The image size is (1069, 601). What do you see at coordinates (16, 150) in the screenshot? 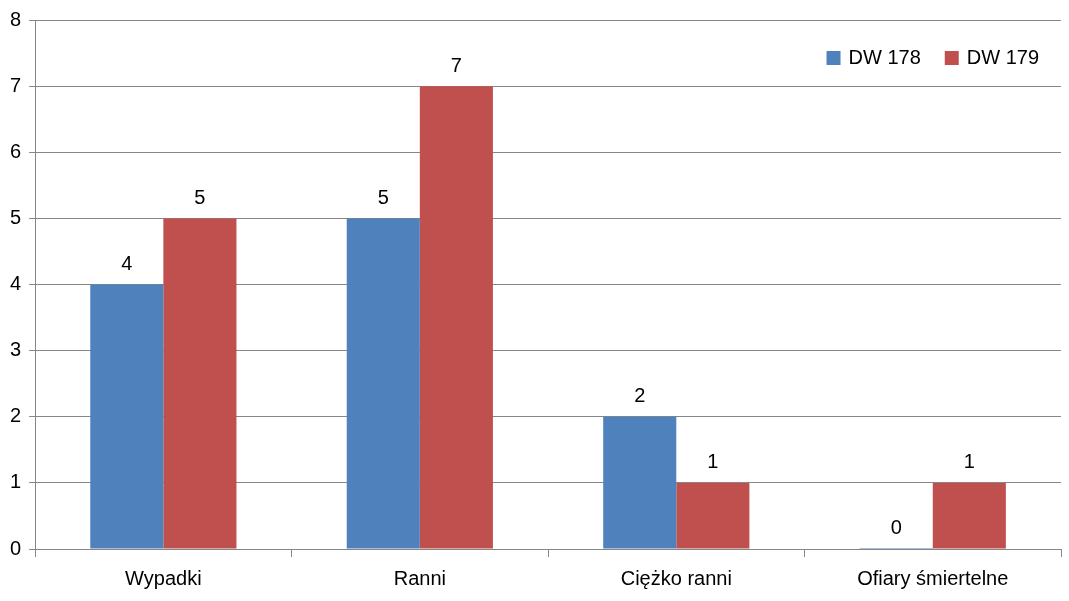
I see `y-tick-label: 6` at bounding box center [16, 150].